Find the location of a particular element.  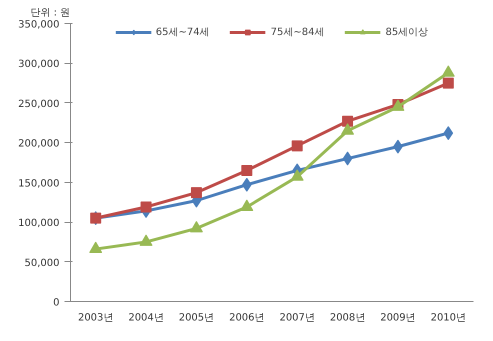

x-tick-label: 2009년 is located at coordinates (398, 318).